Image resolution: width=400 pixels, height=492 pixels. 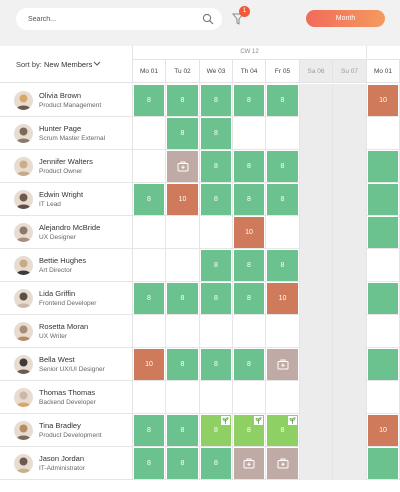 I want to click on filter-button: 1, so click(x=240, y=16).